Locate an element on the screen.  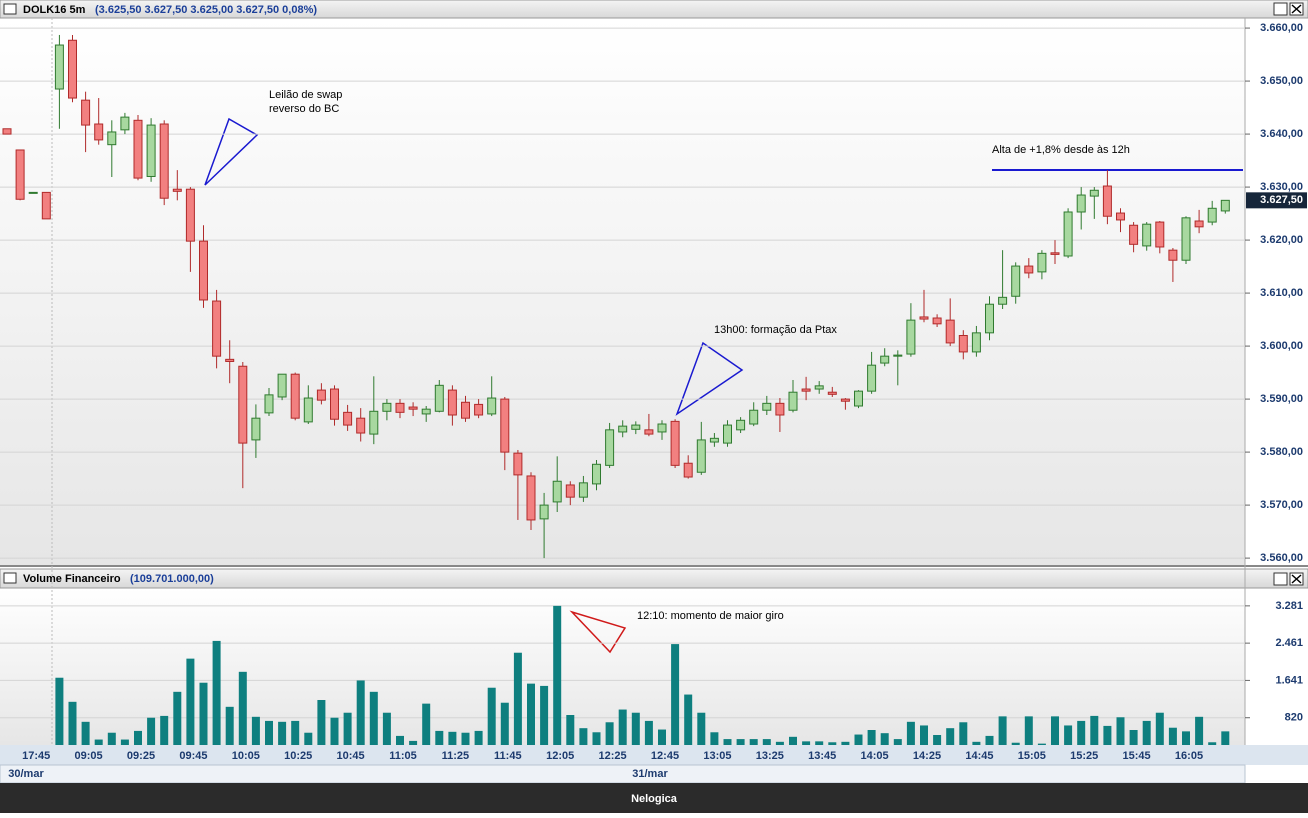
annotation-arrow is located at coordinates (231, 151).